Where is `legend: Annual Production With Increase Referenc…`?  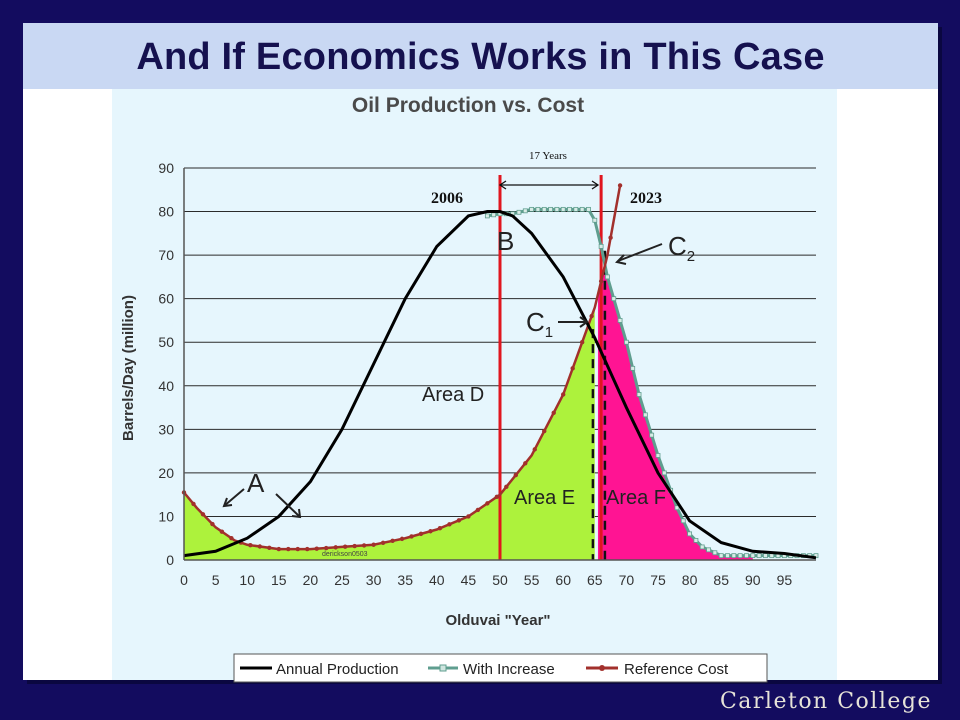 legend: Annual Production With Increase Referenc… is located at coordinates (500, 668).